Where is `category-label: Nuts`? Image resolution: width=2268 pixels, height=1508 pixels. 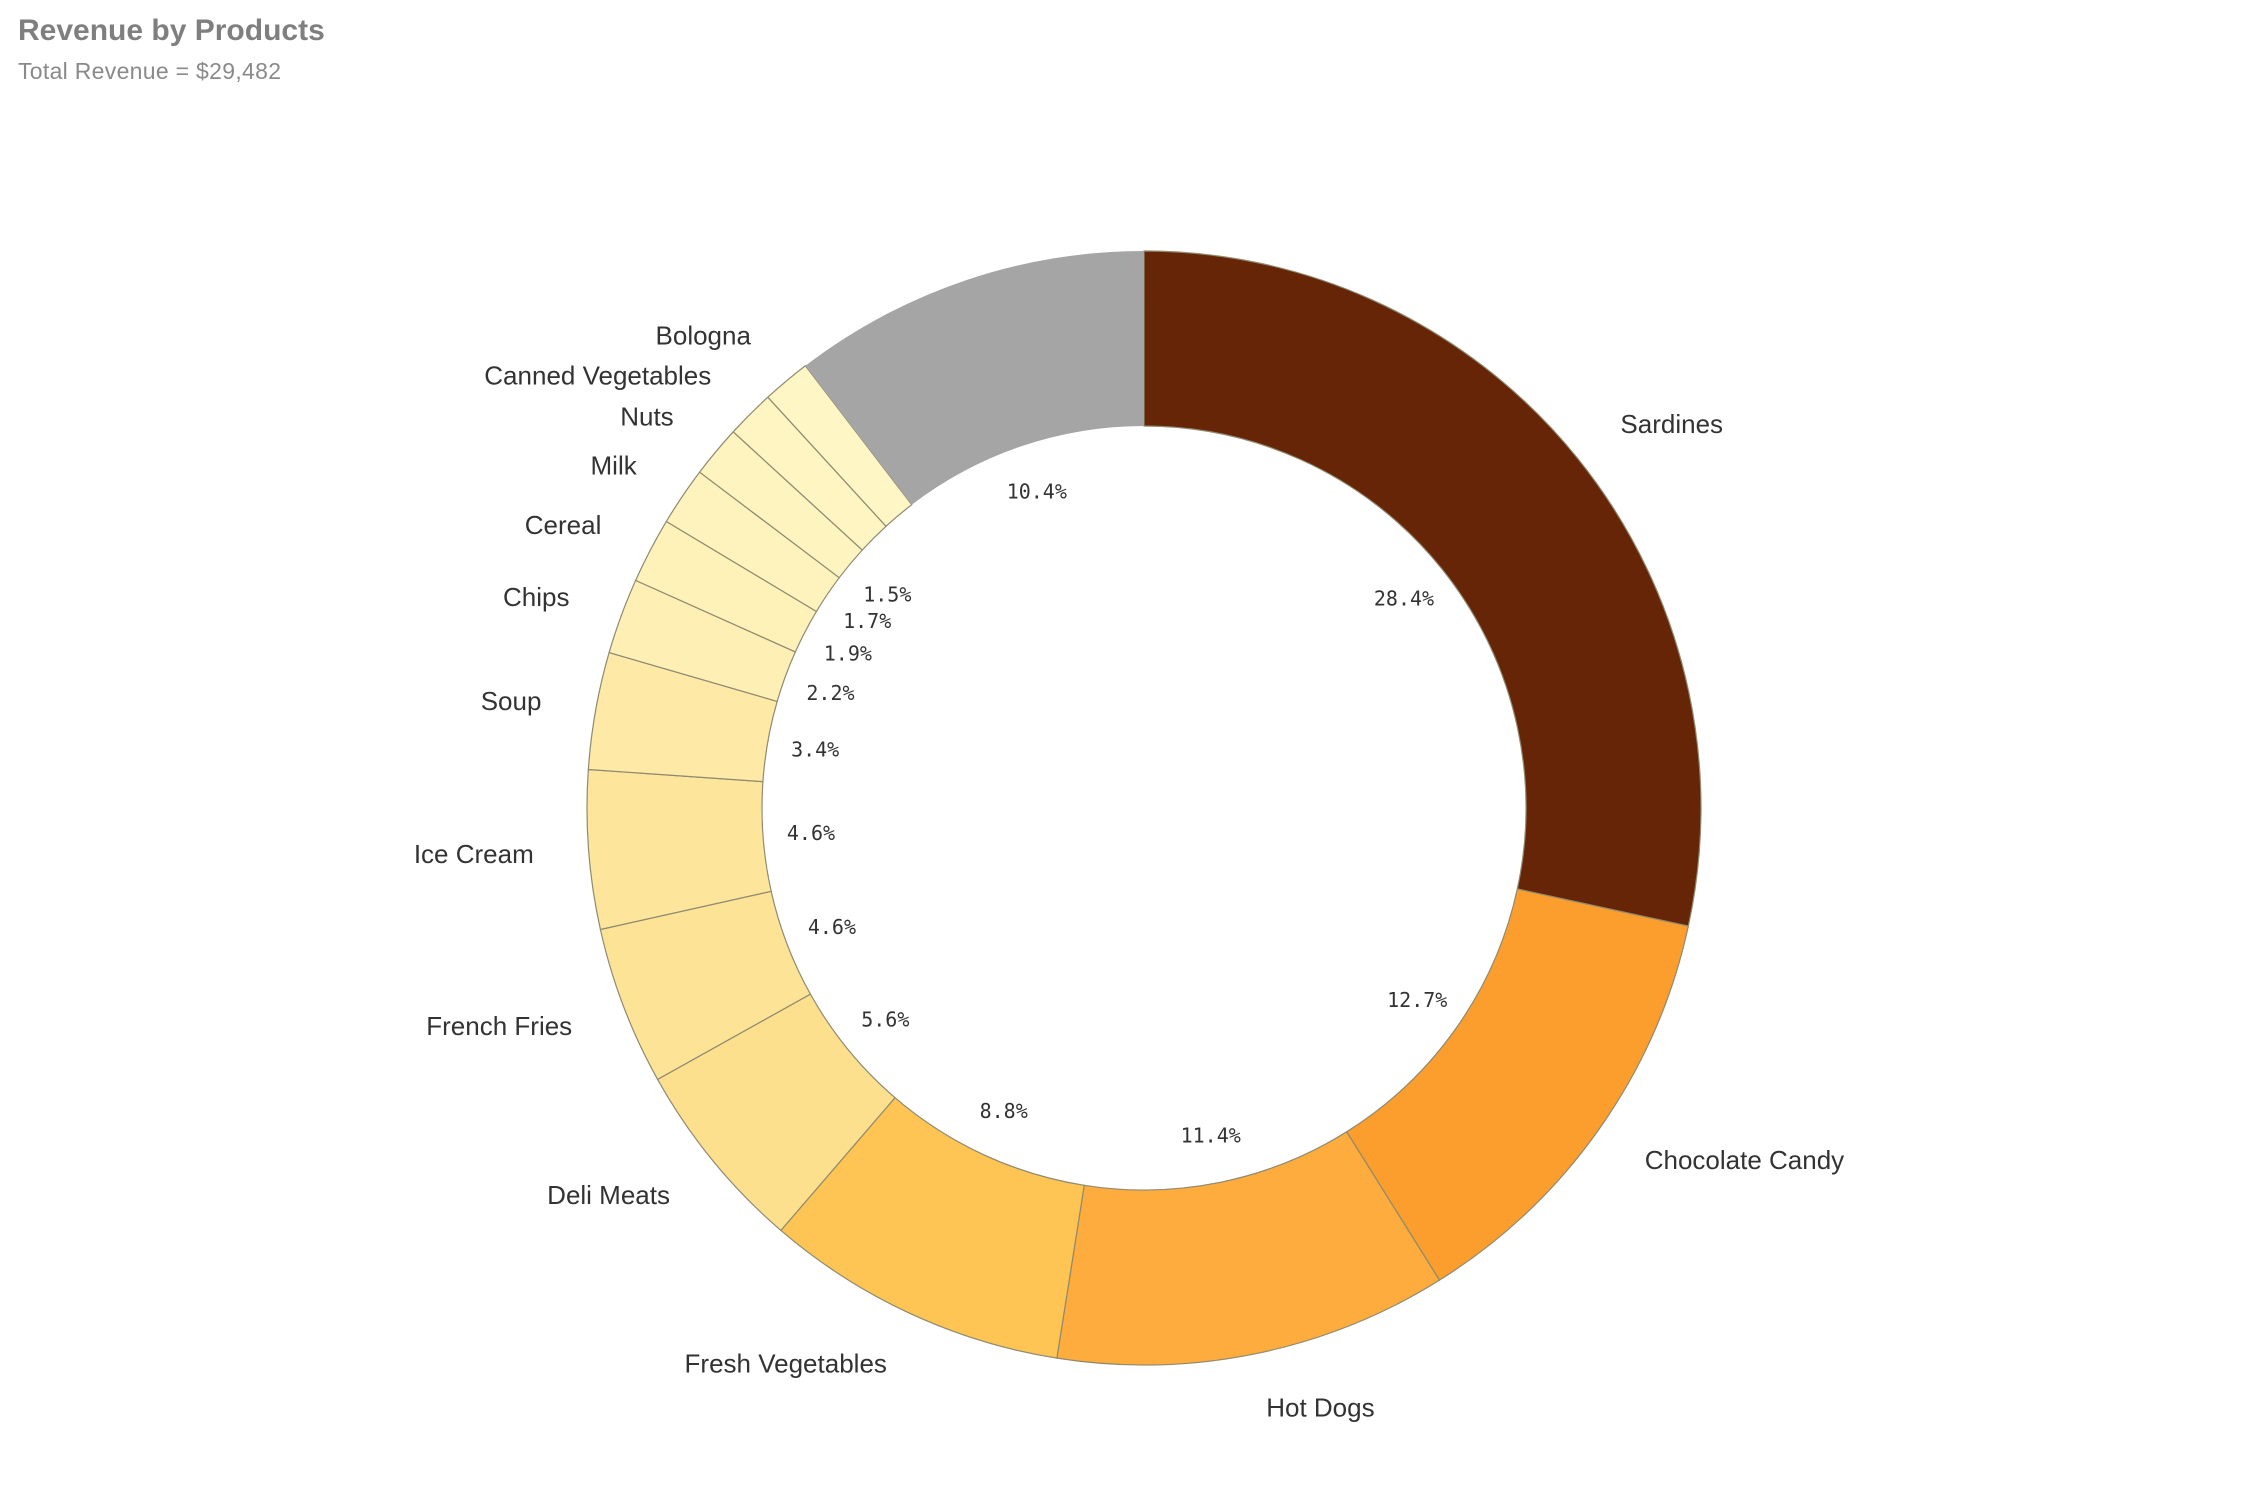 category-label: Nuts is located at coordinates (646, 416).